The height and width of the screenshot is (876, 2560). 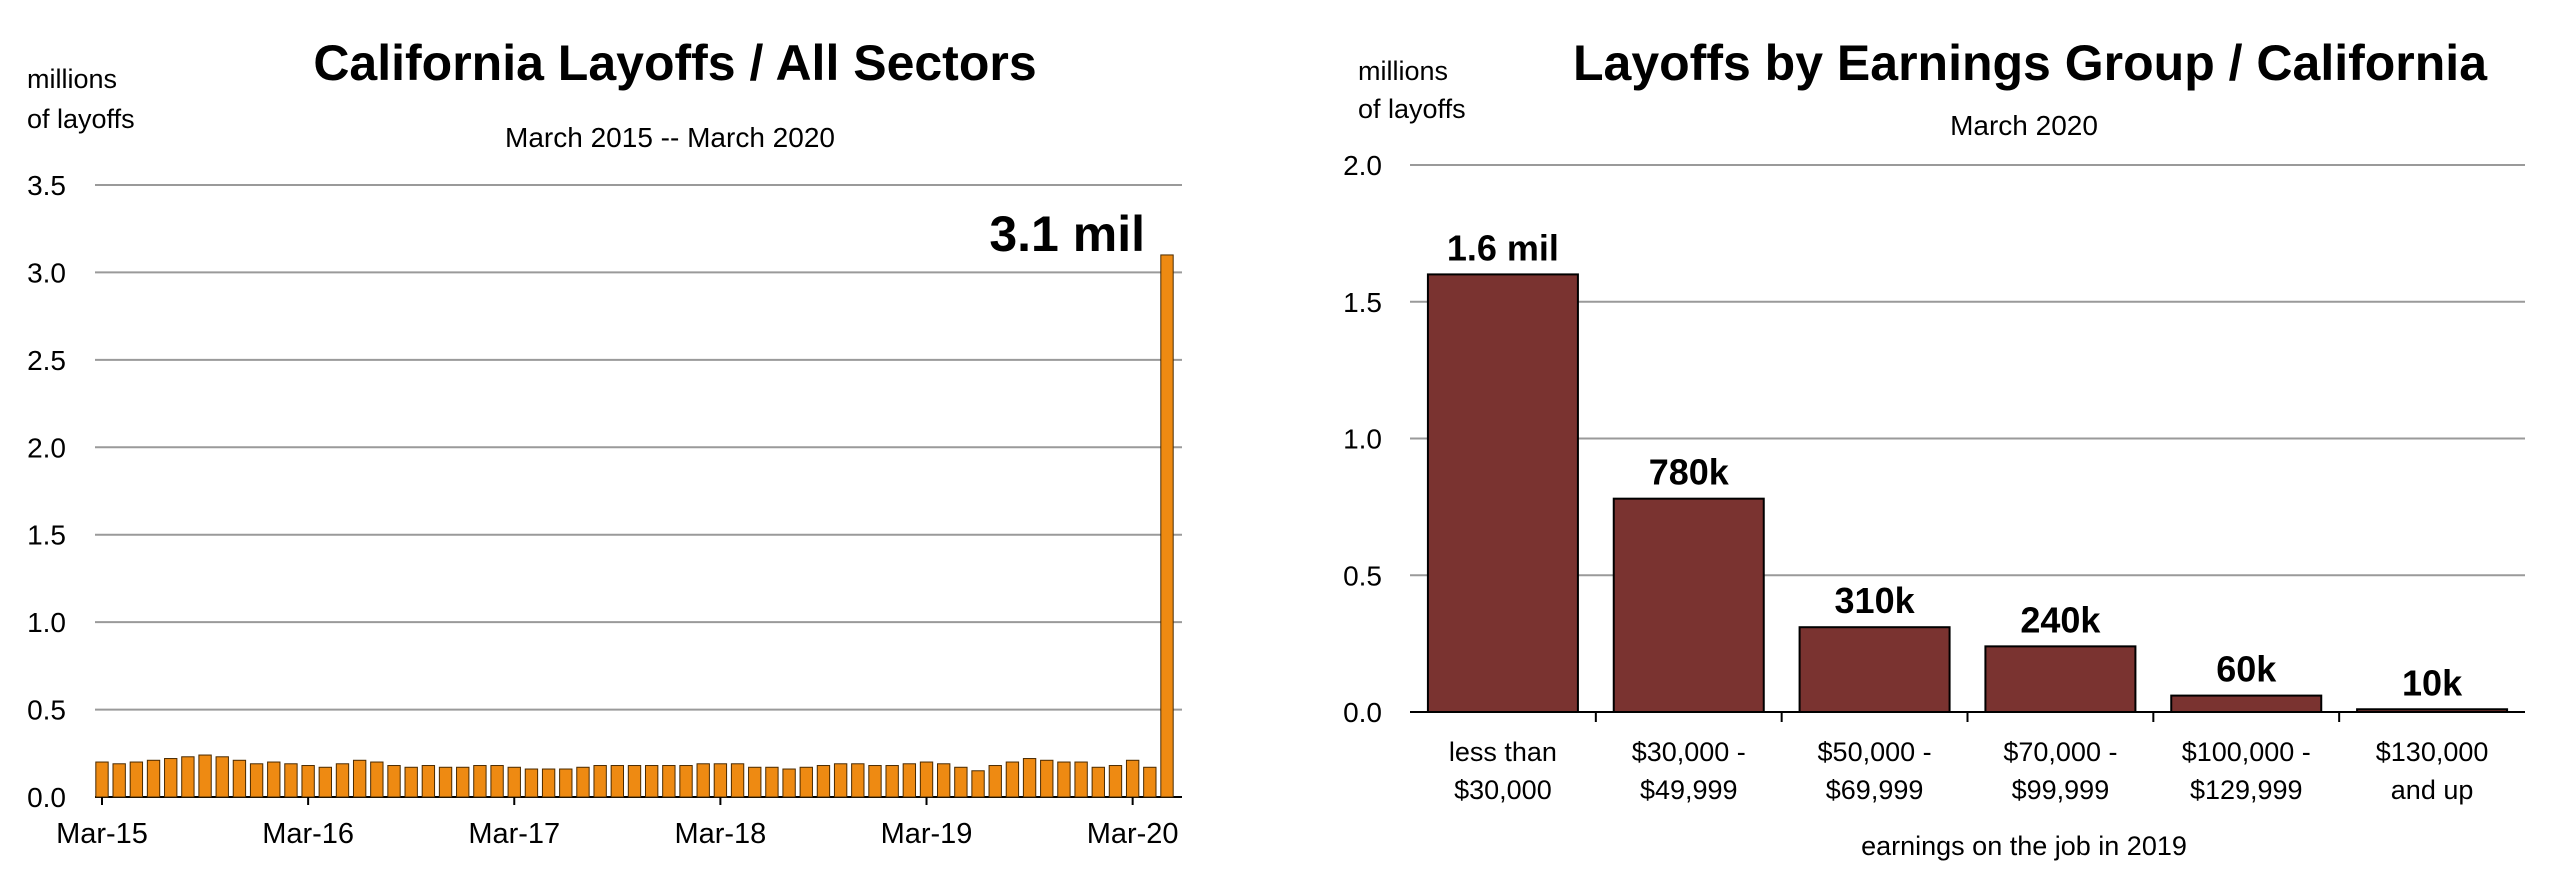 I want to click on right-category-label: $100,000 -, so click(x=2246, y=752).